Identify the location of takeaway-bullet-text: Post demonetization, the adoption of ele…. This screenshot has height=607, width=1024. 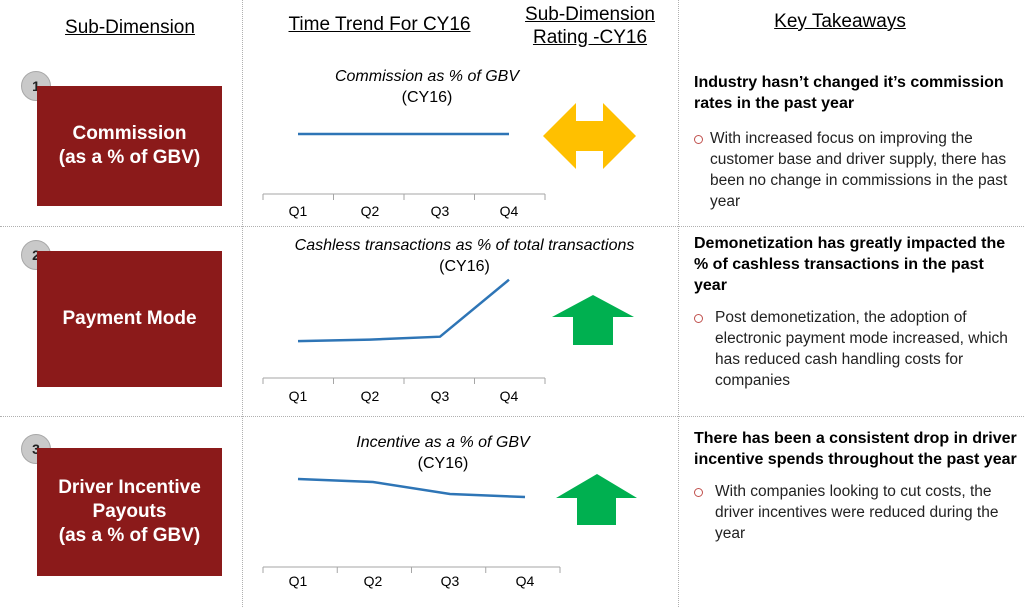
(861, 349).